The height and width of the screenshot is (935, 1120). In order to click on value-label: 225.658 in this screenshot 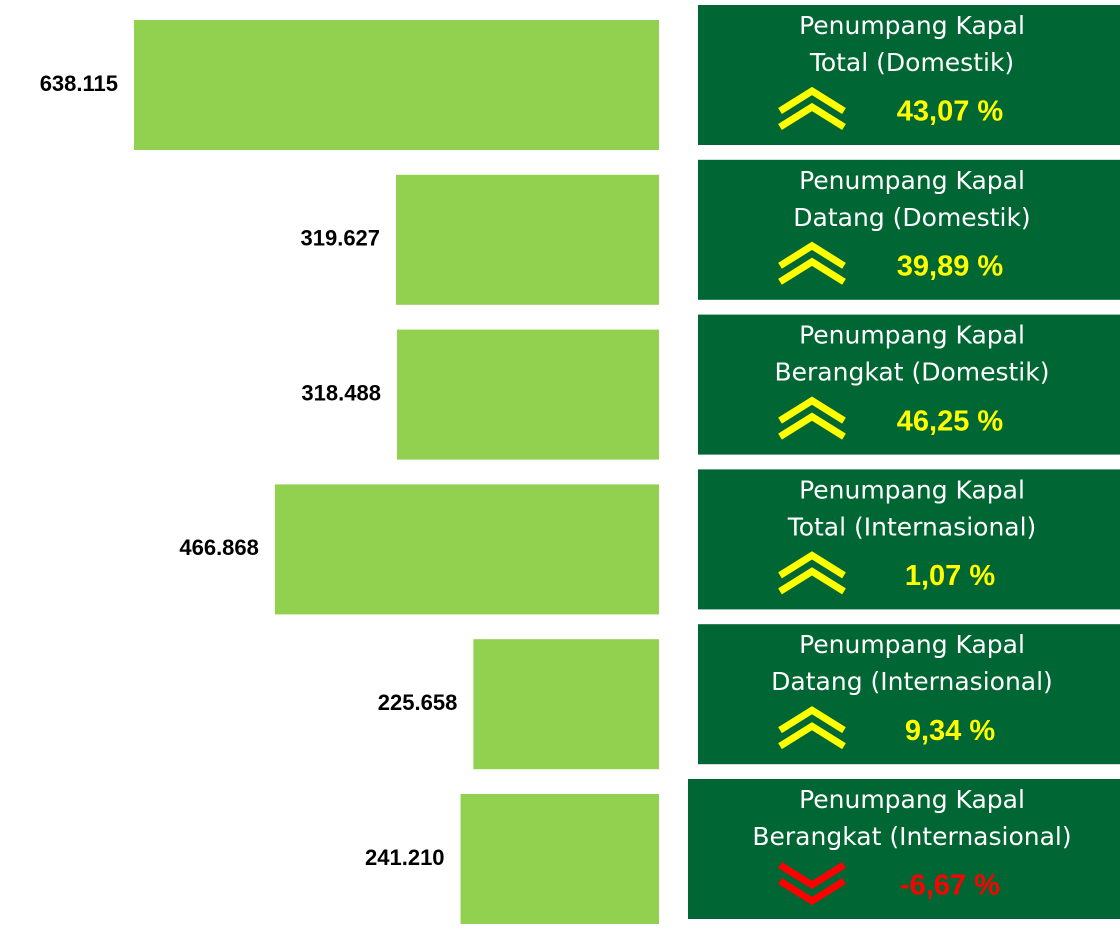, I will do `click(418, 702)`.